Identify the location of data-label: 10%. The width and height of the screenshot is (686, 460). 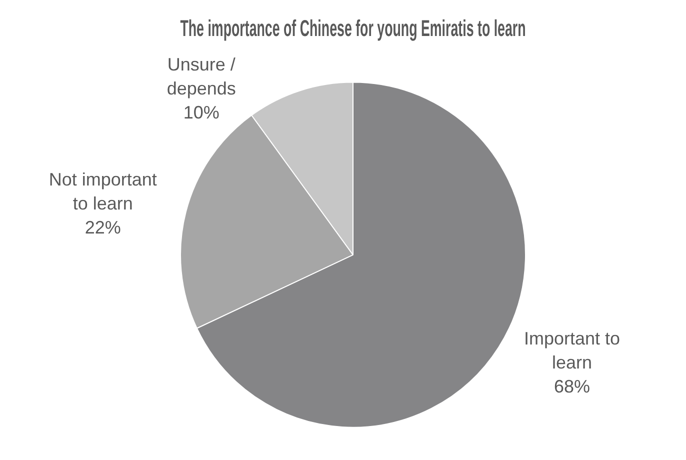
(201, 112).